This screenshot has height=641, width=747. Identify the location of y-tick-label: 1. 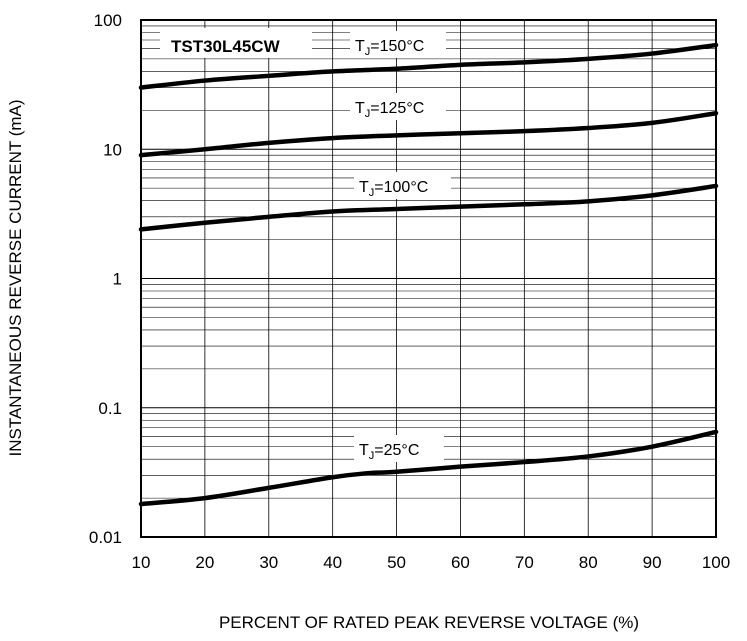
(117, 279).